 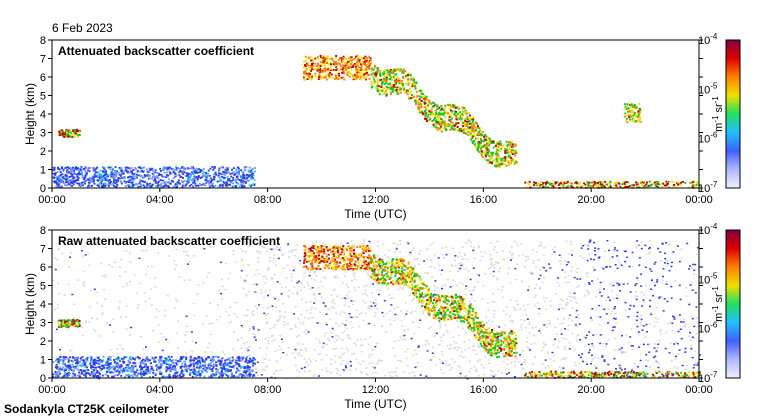 What do you see at coordinates (86, 409) in the screenshot?
I see `instrument-label: Sodankyla CT25K ceilometer` at bounding box center [86, 409].